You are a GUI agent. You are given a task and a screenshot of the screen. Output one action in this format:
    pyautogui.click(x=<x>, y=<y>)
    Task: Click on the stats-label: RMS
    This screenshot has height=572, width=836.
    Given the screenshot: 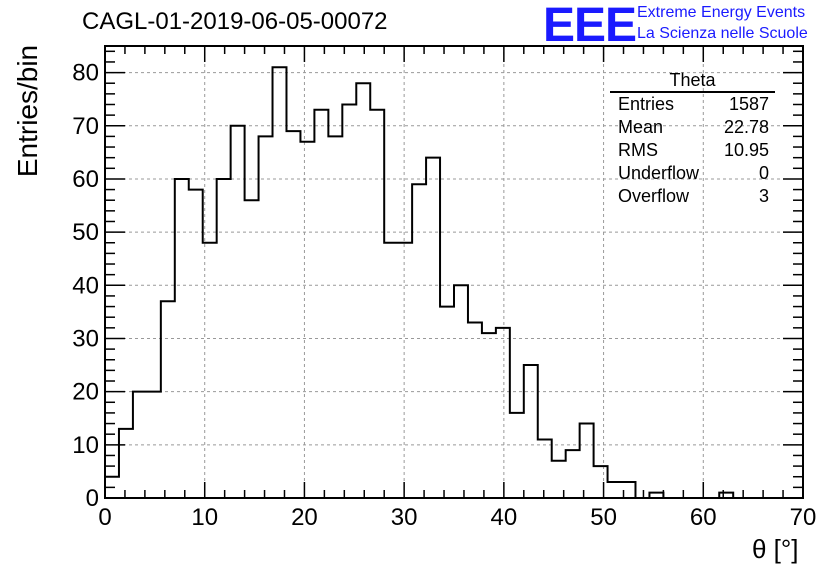 What is the action you would take?
    pyautogui.click(x=638, y=150)
    